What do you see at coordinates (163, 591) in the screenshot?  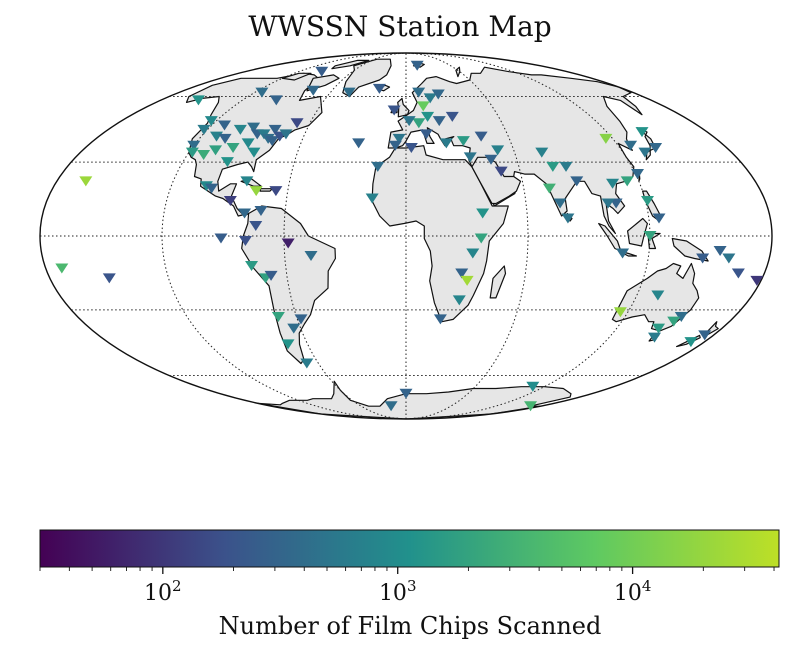 I see `colorbar-tick-label: 102` at bounding box center [163, 591].